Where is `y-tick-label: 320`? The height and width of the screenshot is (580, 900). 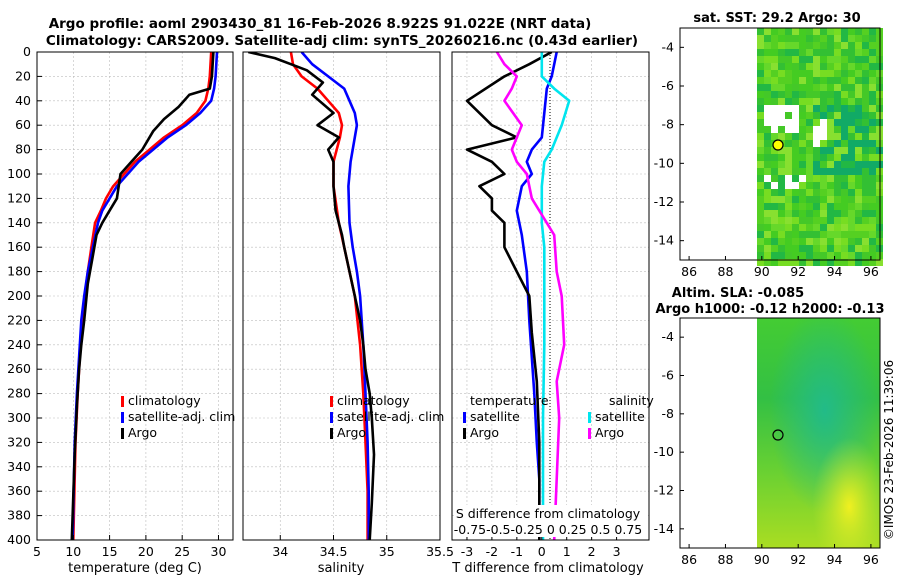
y-tick-label: 320 is located at coordinates (19, 441).